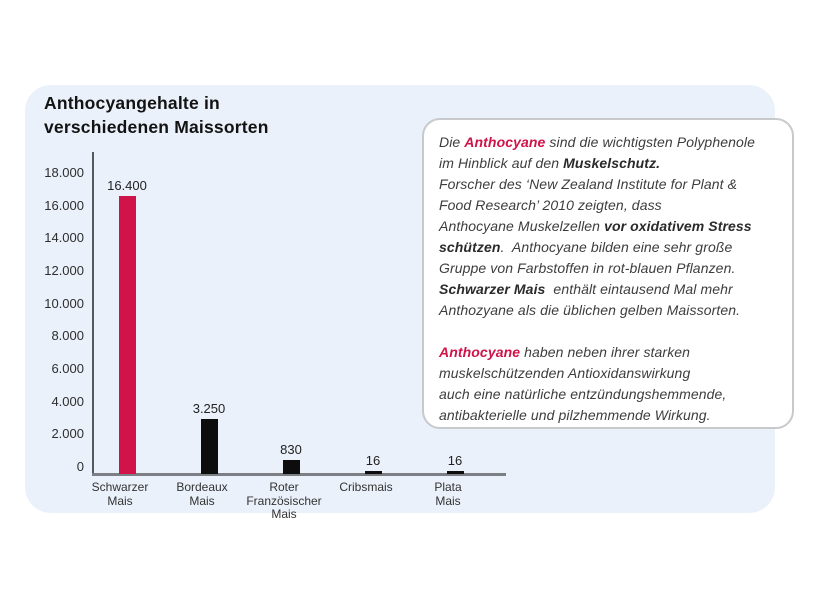 This screenshot has width=820, height=600. I want to click on category-label-line: Schwarzer, so click(120, 487).